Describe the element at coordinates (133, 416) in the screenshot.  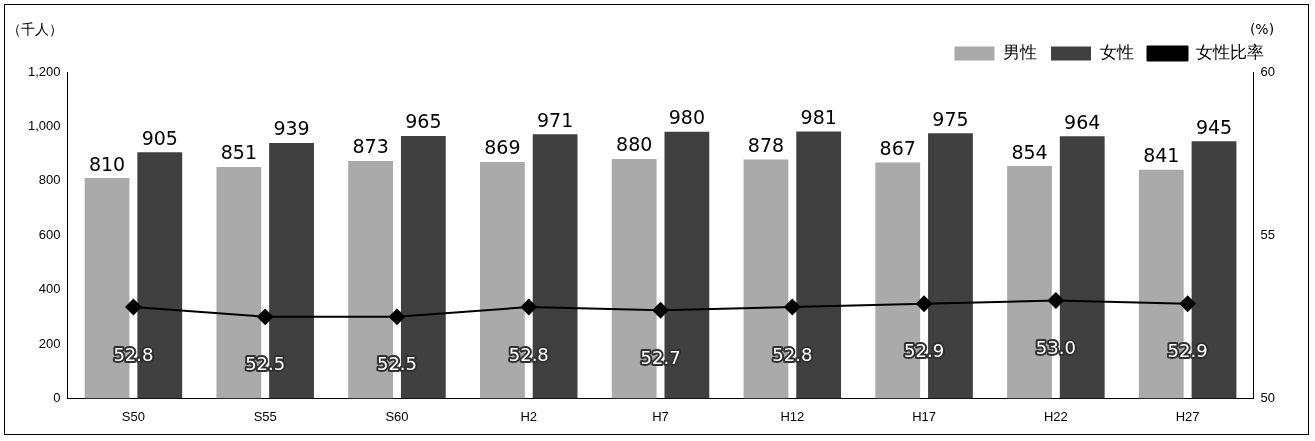
I see `x-tick-label: S50` at that location.